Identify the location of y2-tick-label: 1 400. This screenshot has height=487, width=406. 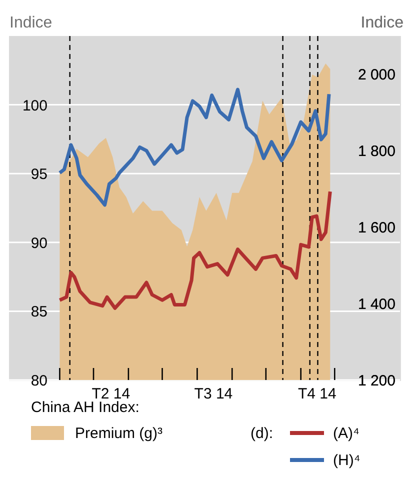
(377, 305).